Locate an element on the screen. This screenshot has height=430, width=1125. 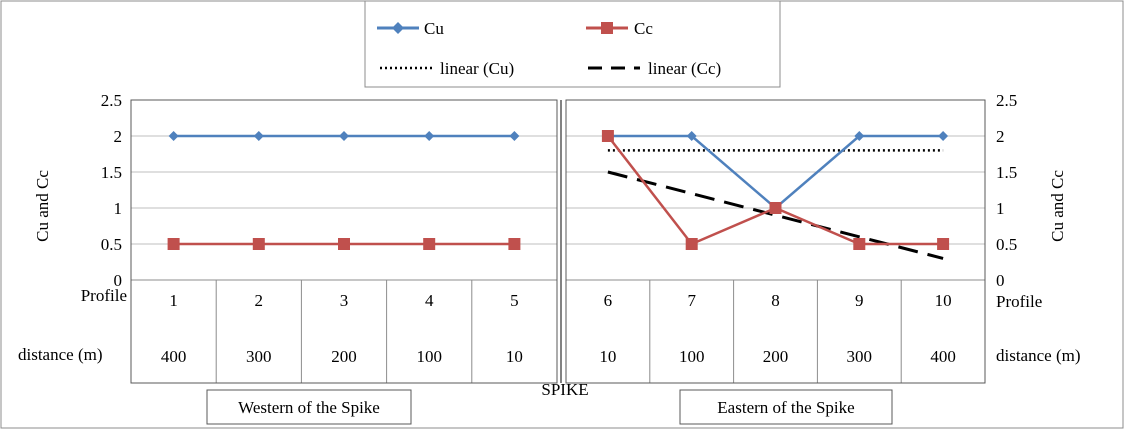
y-tick-right-3: 1.5 is located at coordinates (1006, 172).